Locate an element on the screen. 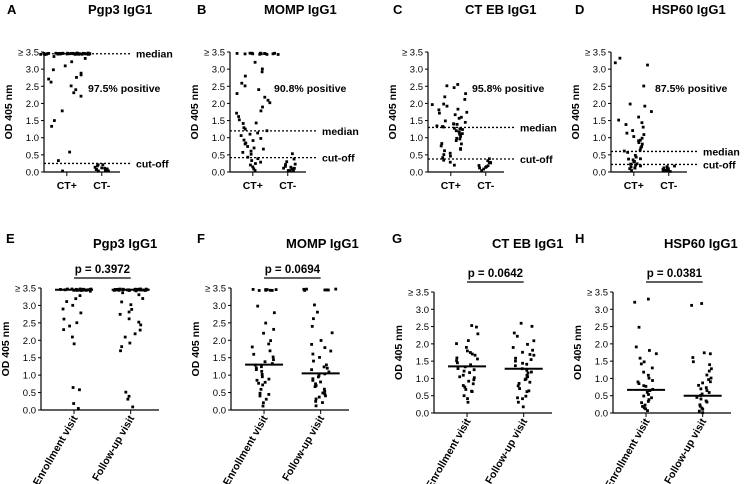 Image resolution: width=756 pixels, height=484 pixels. p-value: p = 0.3972 is located at coordinates (102, 270).